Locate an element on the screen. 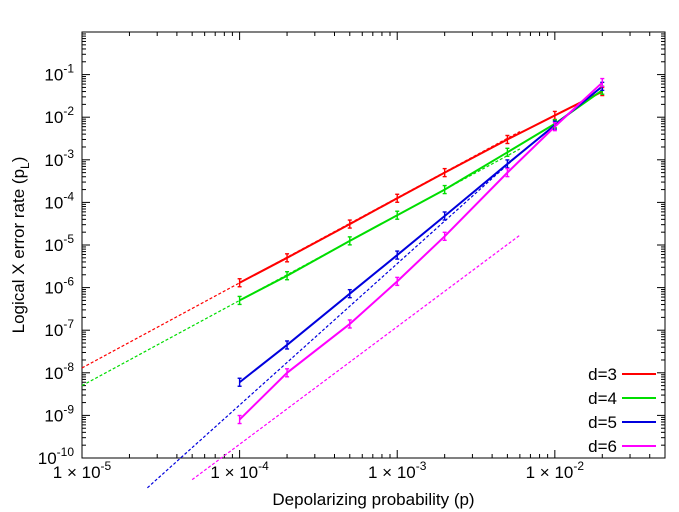 This screenshot has height=512, width=679. y-tick-label: 10⁻² is located at coordinates (59, 115).